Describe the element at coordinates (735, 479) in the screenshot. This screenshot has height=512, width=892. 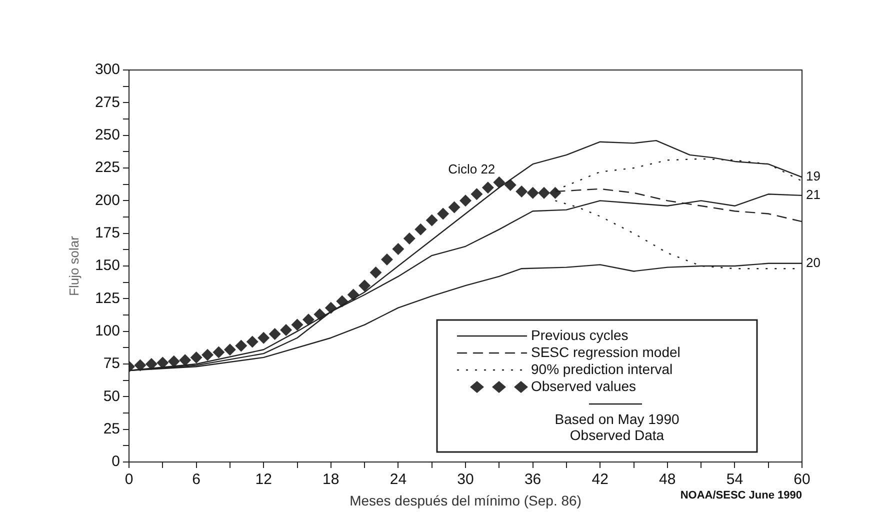
I see `x-tick-label: 54` at that location.